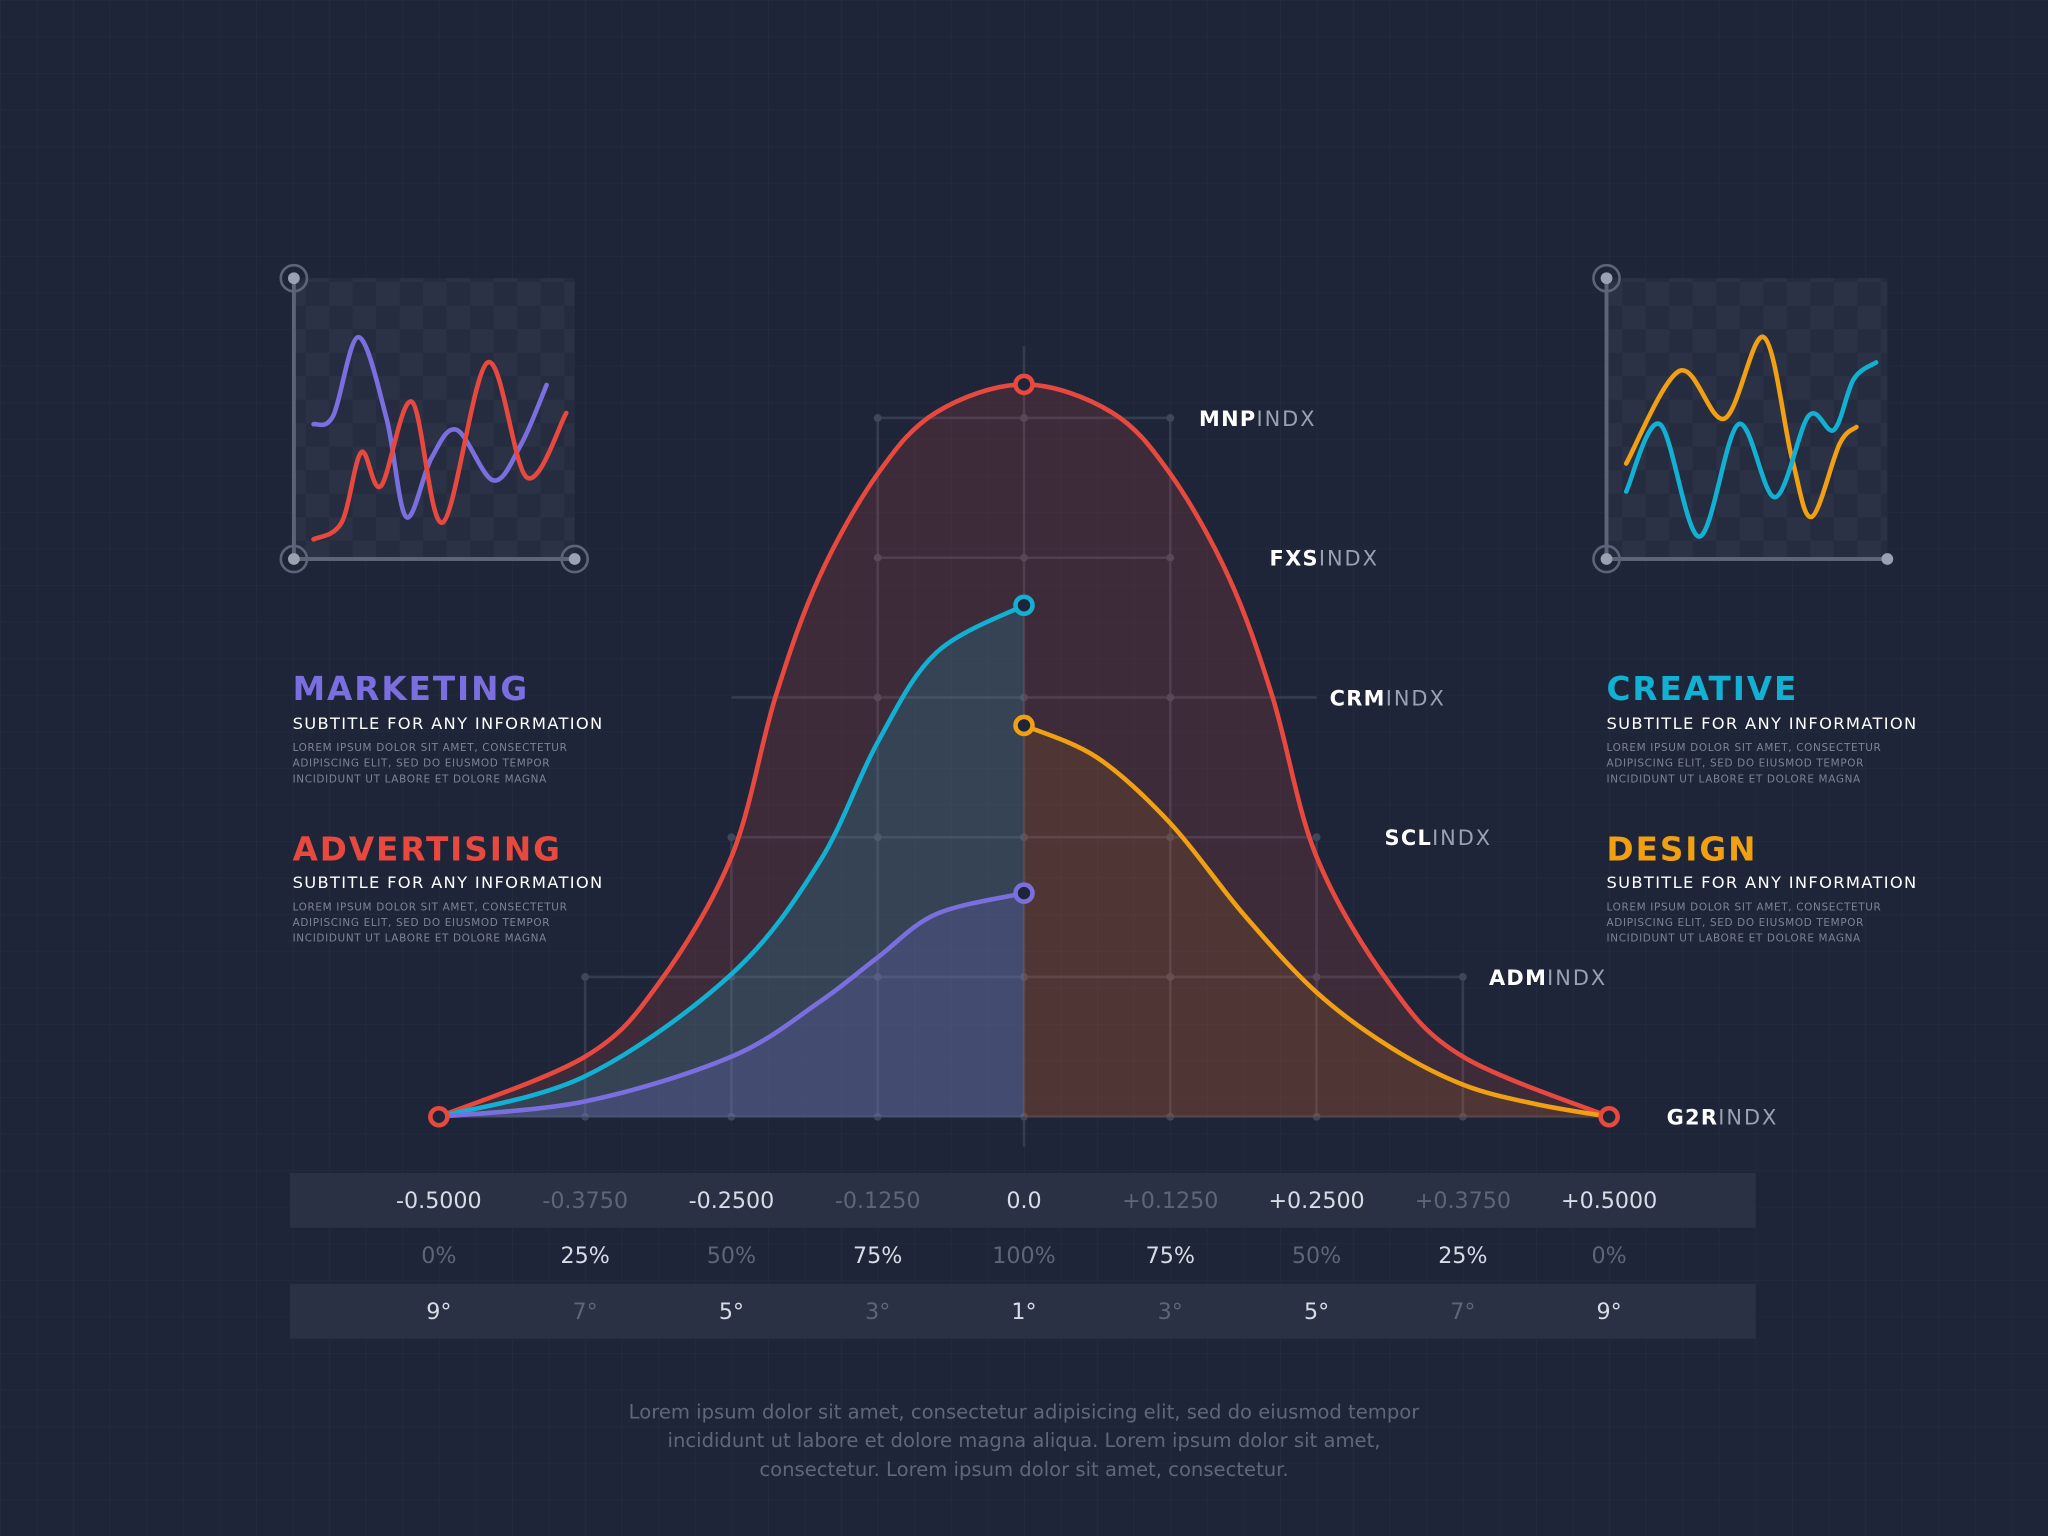  What do you see at coordinates (1294, 559) in the screenshot?
I see `index-label-bold: FXS` at bounding box center [1294, 559].